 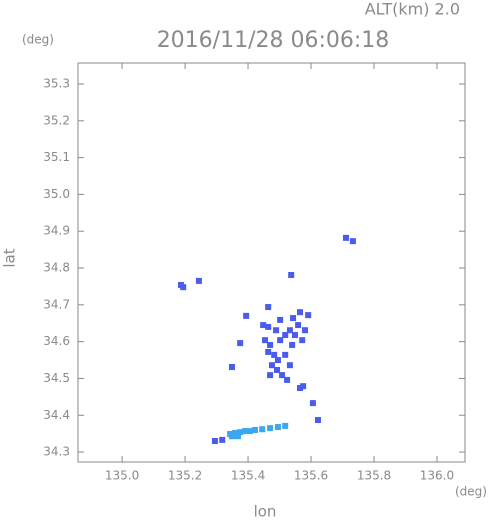 I want to click on x-axis-label: lon, so click(x=265, y=512).